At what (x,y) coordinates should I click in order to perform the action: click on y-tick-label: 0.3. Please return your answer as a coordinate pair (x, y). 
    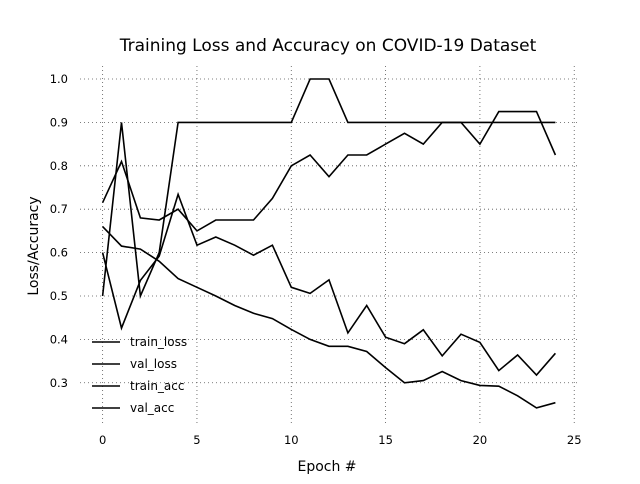
    Looking at the image, I should click on (59, 383).